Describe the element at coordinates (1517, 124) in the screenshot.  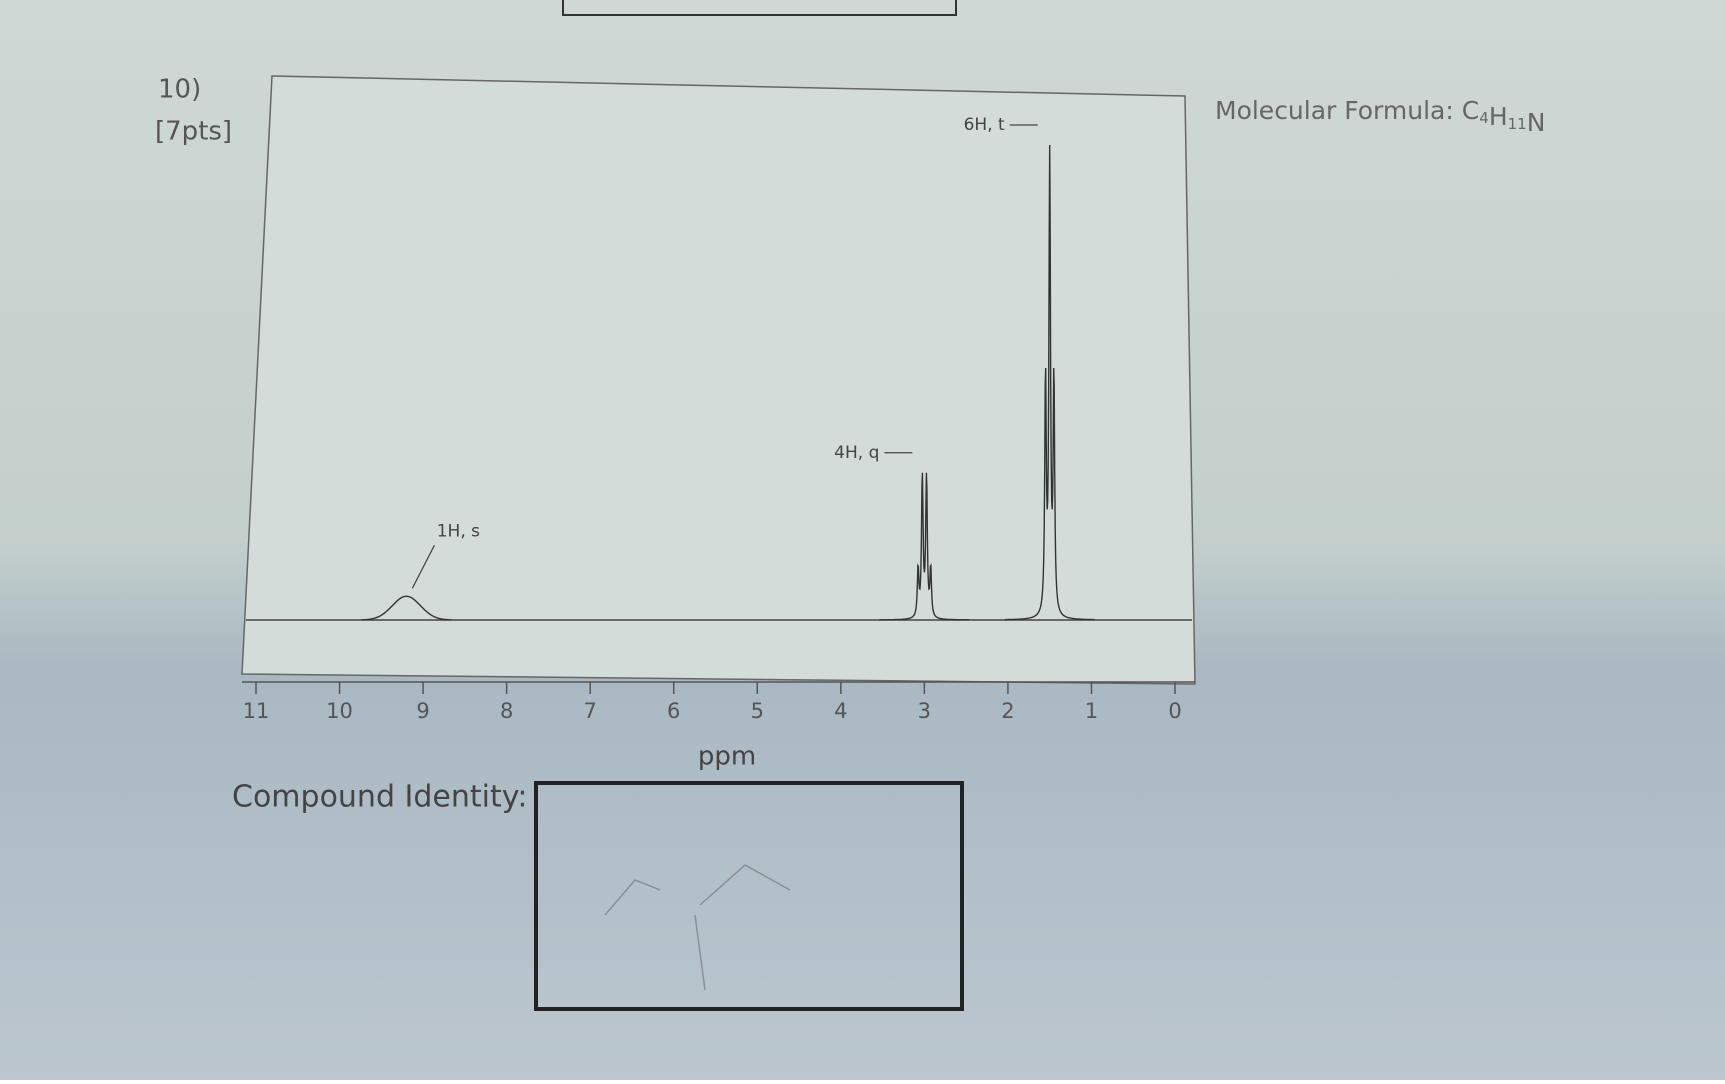
I see `formula-subscript: 11` at that location.